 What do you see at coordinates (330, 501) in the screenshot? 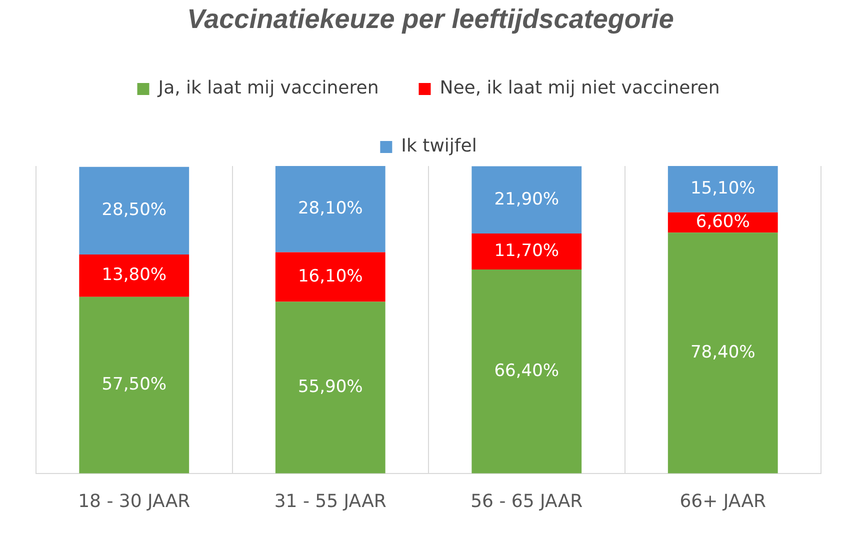
I see `x-tick-label: 31 - 55 JAAR` at bounding box center [330, 501].